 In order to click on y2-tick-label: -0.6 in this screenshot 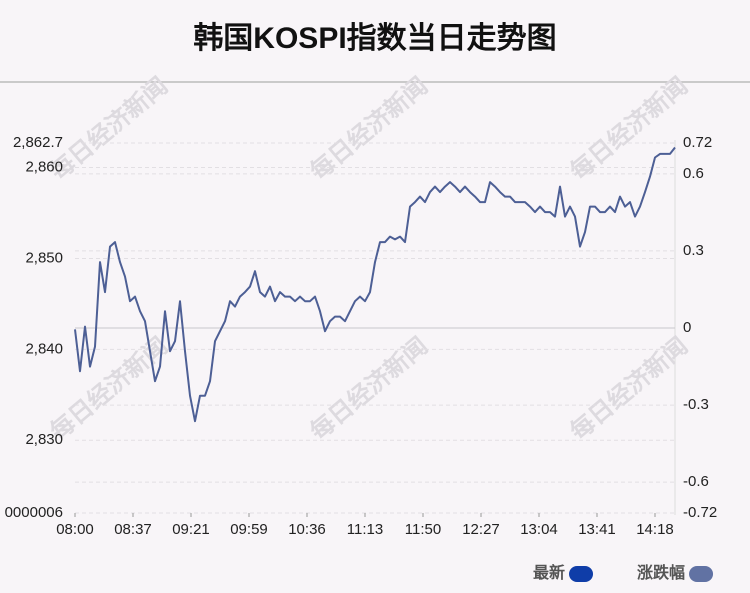, I will do `click(696, 481)`.